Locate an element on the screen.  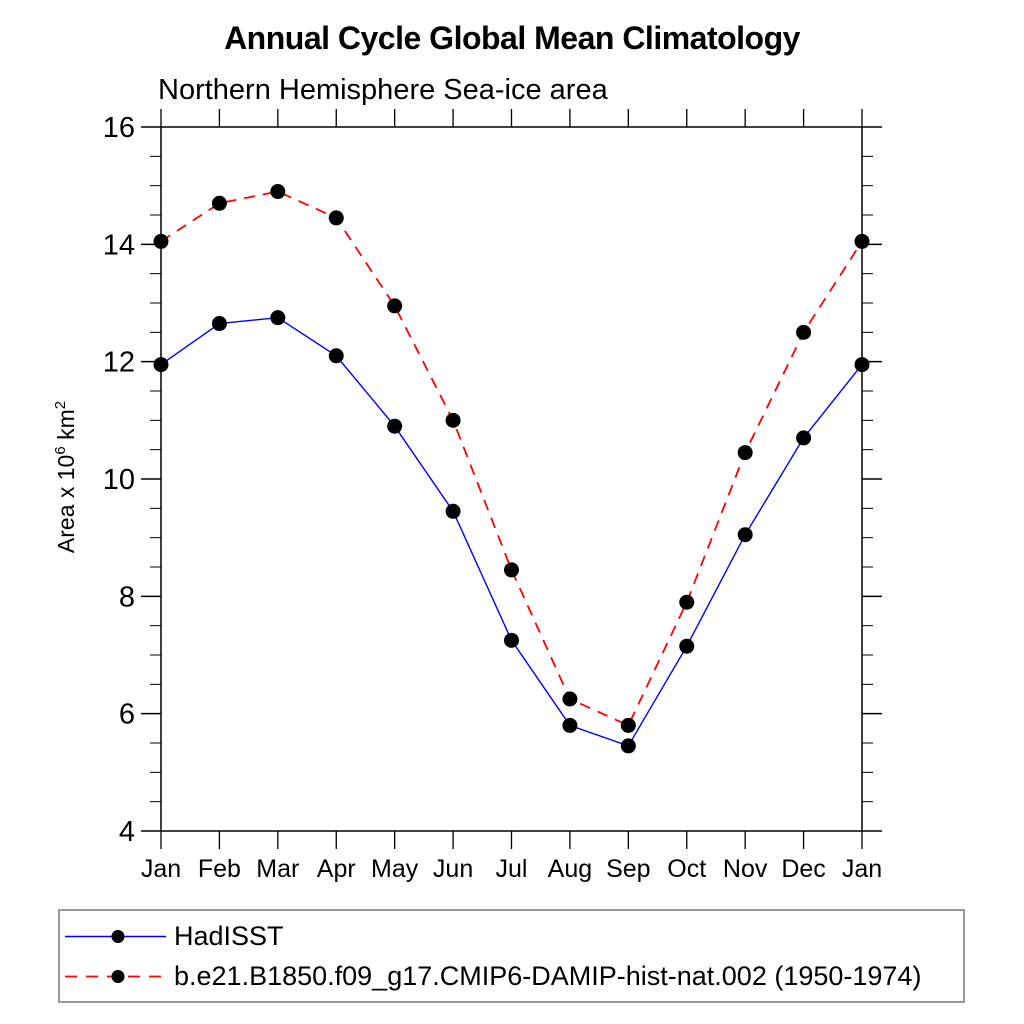
x-tick-label: May is located at coordinates (395, 869).